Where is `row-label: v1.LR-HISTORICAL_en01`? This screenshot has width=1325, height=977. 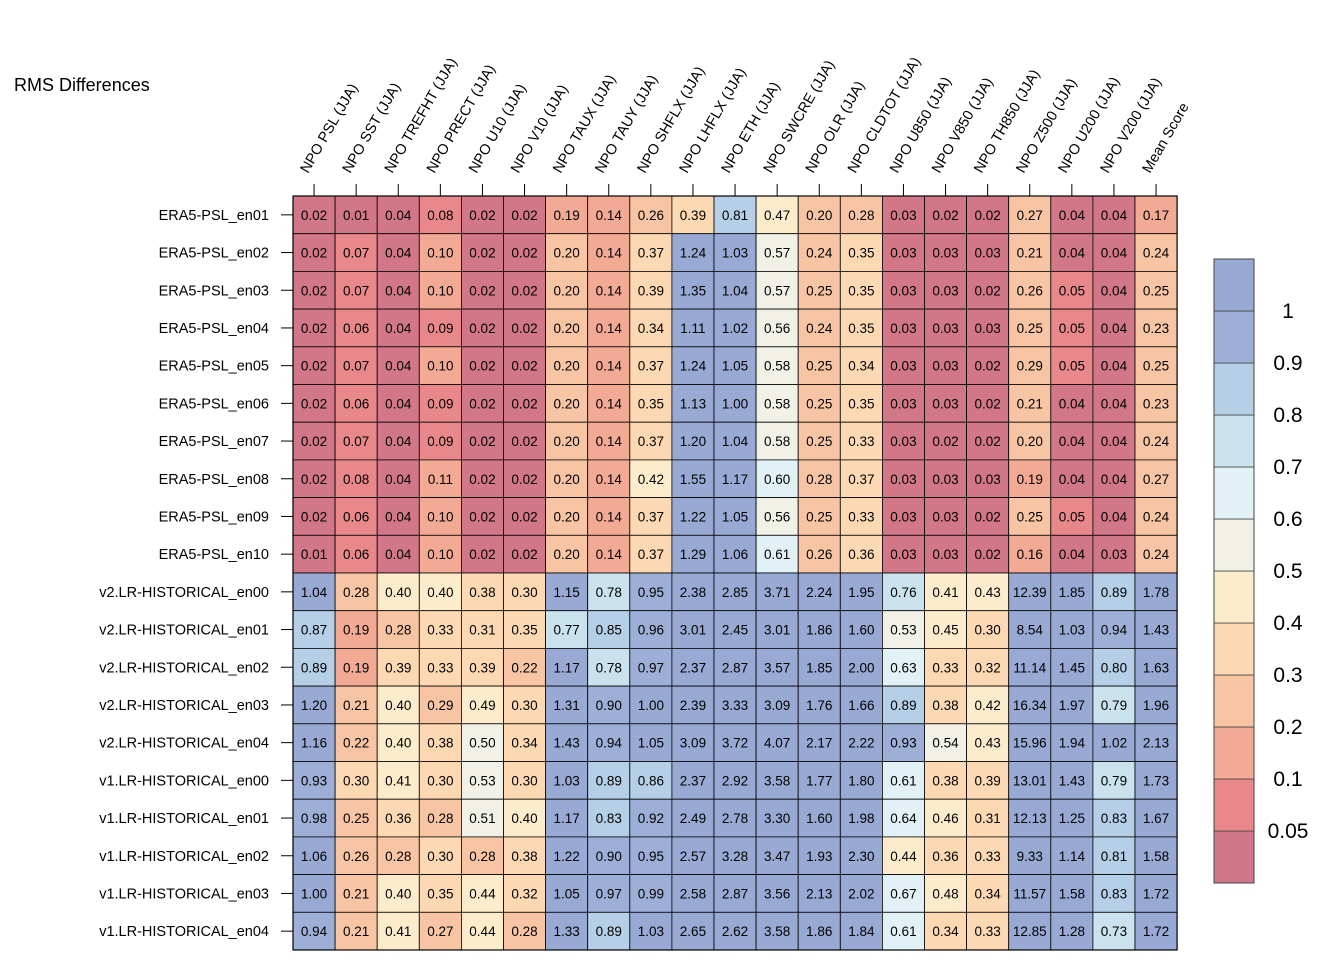 row-label: v1.LR-HISTORICAL_en01 is located at coordinates (184, 819).